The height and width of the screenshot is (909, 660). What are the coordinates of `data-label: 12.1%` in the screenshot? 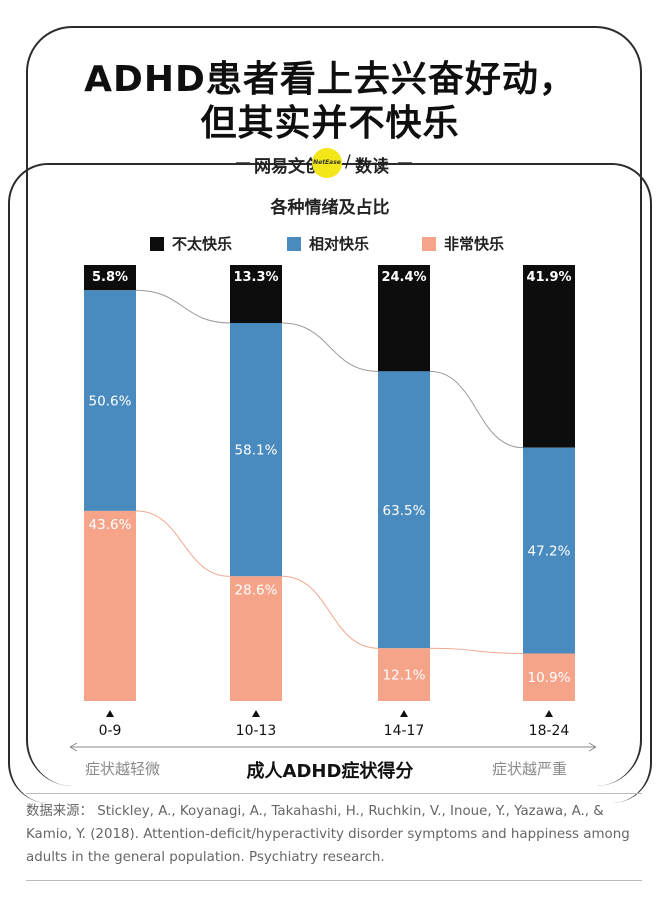 It's located at (404, 676).